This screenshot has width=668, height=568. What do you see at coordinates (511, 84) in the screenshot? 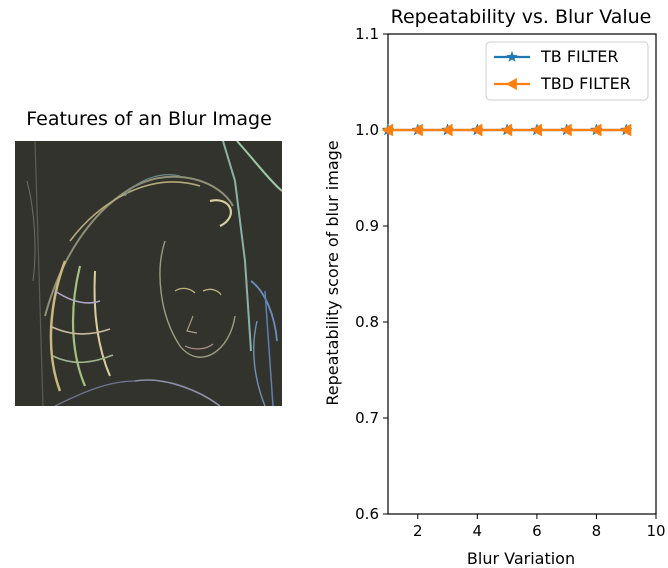
I see `legend-marker-triangle` at bounding box center [511, 84].